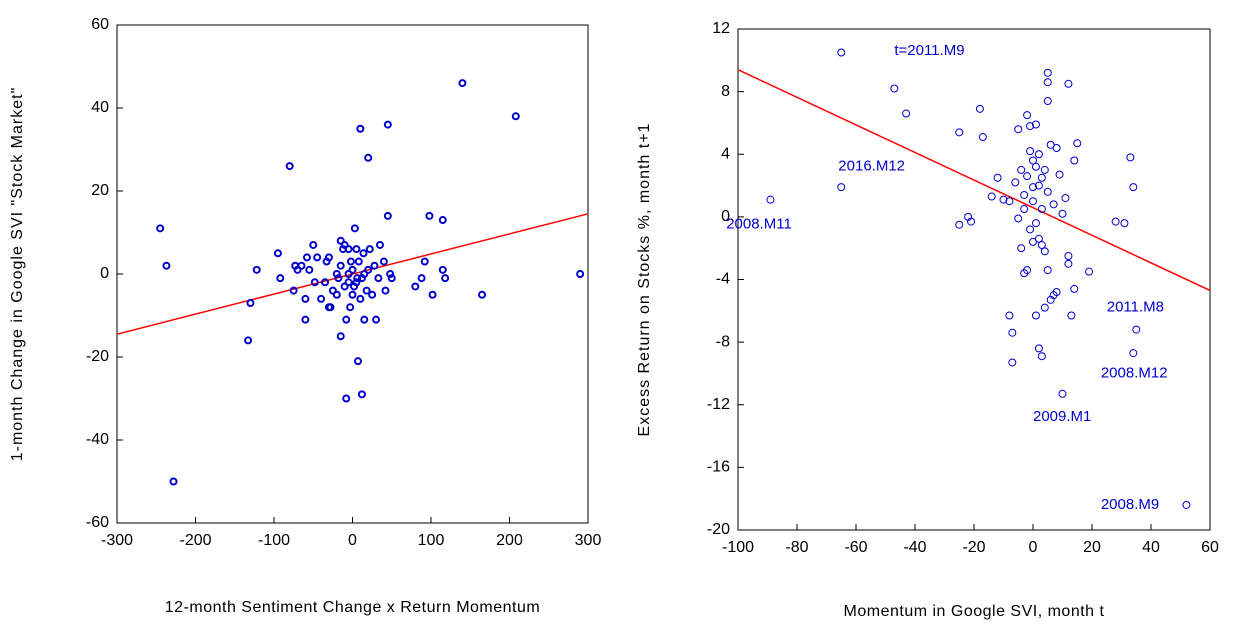 The width and height of the screenshot is (1241, 633). I want to click on x-tick-label: -40, so click(914, 547).